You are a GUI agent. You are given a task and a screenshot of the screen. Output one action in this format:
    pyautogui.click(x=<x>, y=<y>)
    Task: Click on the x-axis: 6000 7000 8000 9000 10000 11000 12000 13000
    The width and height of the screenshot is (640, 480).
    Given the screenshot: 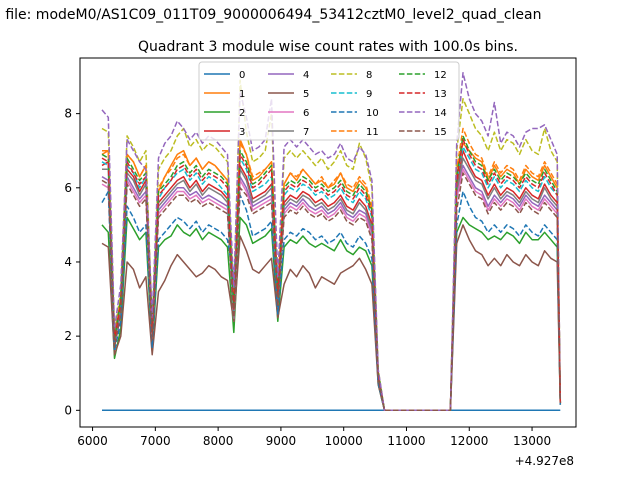 What is the action you would take?
    pyautogui.click(x=314, y=437)
    